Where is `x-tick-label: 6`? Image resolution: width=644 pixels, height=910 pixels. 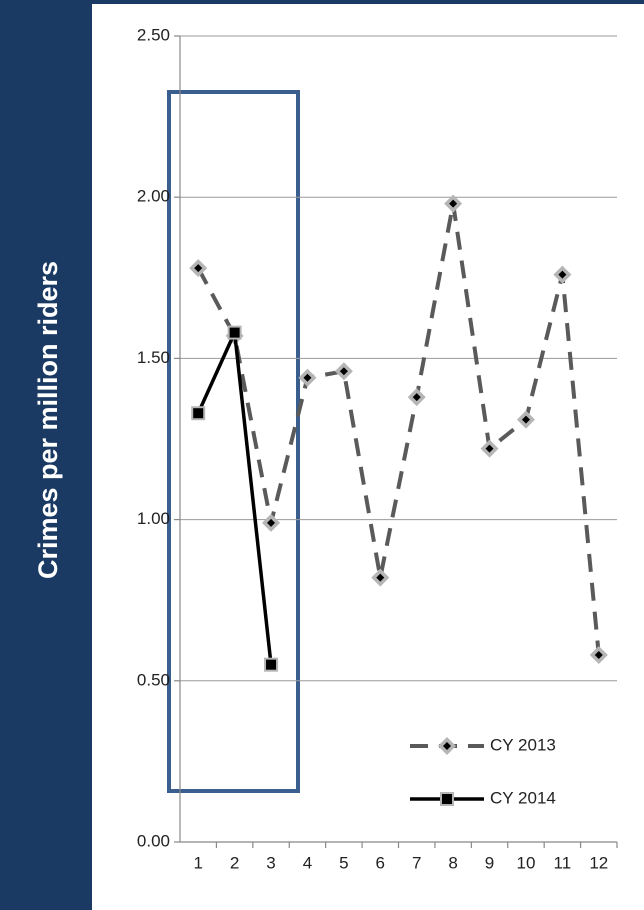
x-tick-label: 6 is located at coordinates (380, 862).